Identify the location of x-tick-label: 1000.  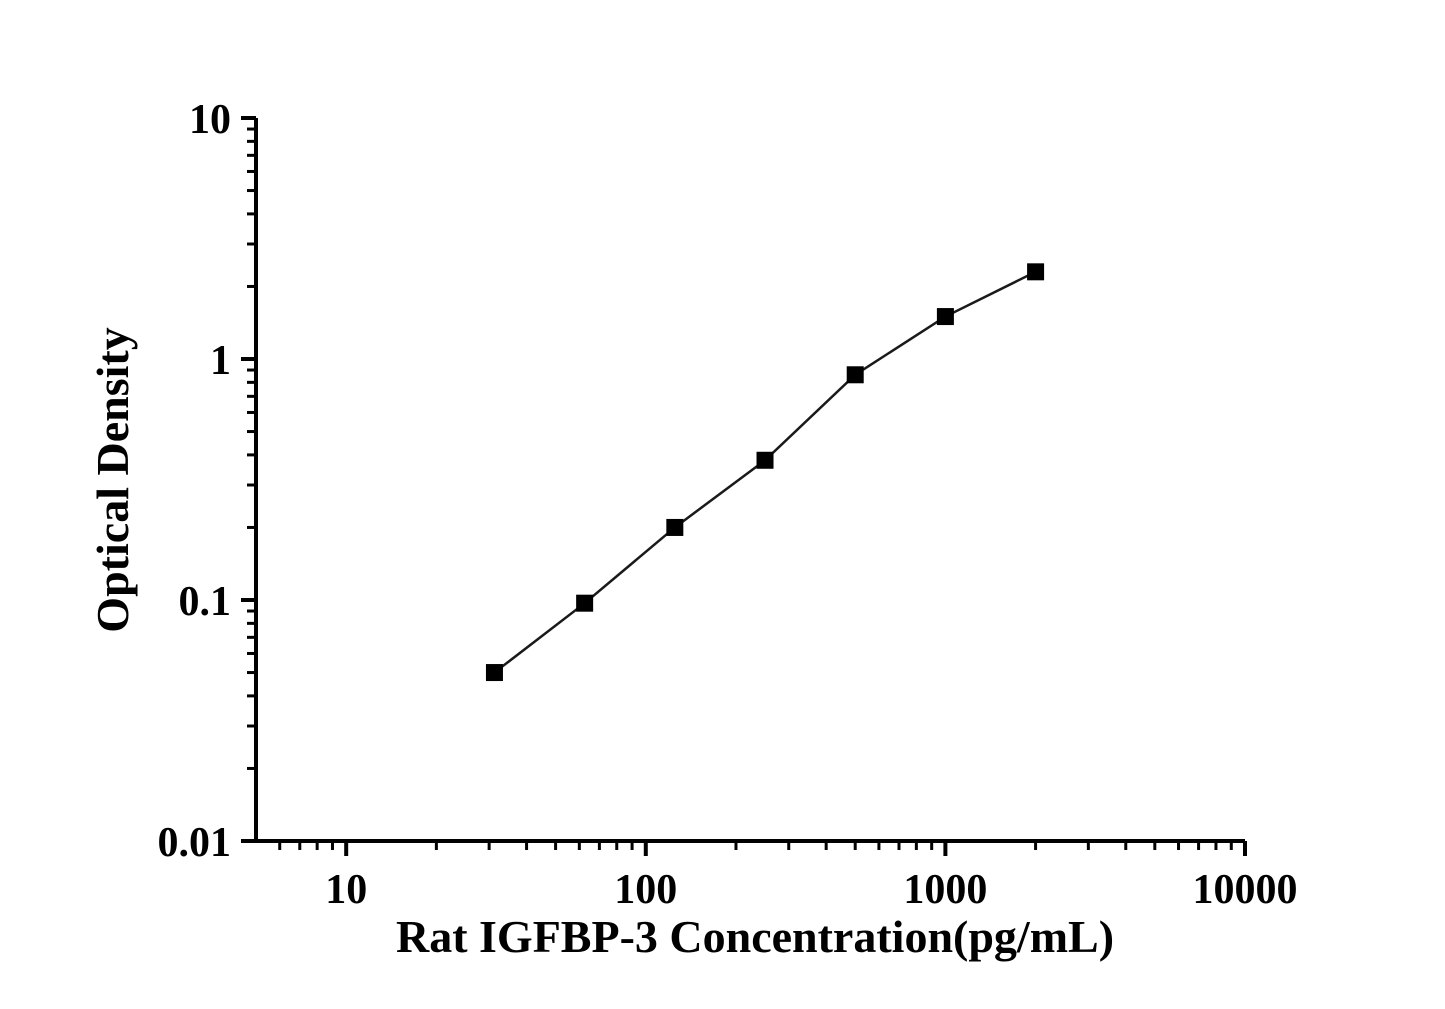
(945, 890).